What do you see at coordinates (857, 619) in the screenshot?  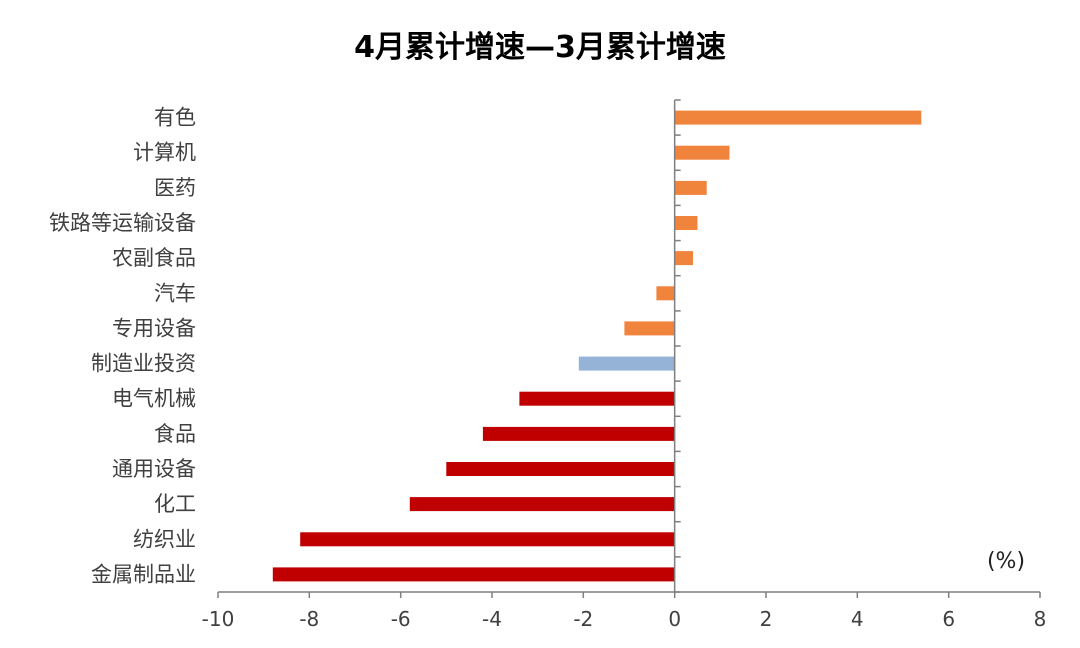 I see `x-tick-label-7: 4` at bounding box center [857, 619].